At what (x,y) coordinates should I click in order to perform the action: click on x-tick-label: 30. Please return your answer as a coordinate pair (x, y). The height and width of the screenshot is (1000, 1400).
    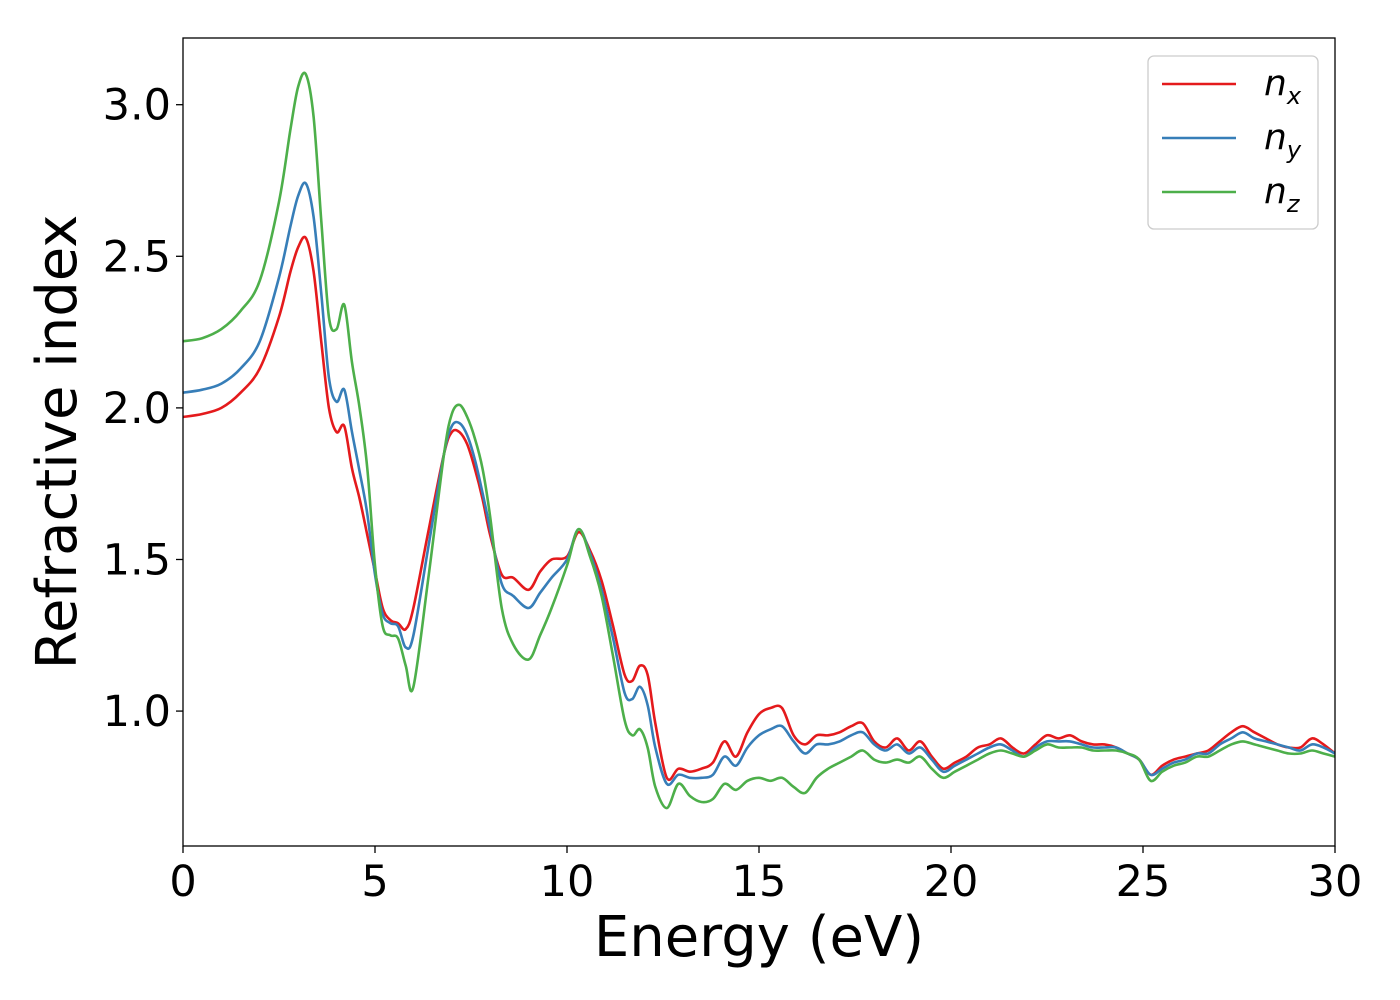
    Looking at the image, I should click on (1335, 882).